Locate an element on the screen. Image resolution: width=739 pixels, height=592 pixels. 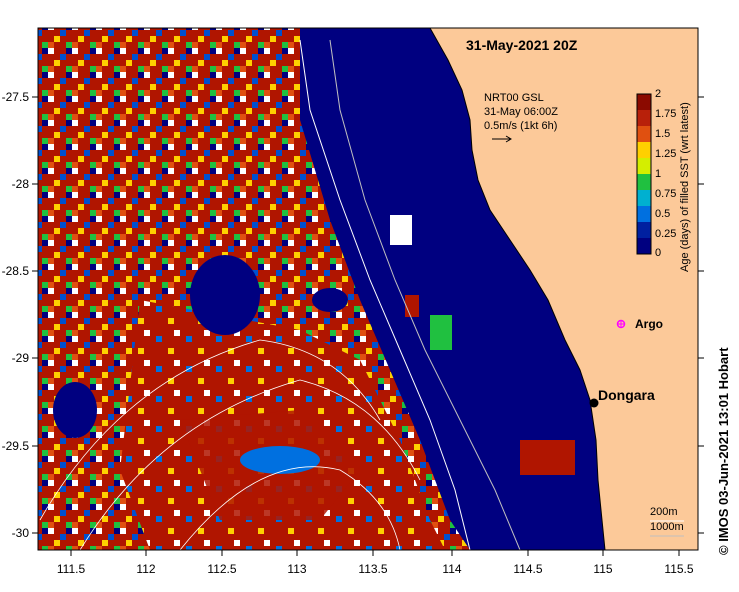
y-tick-label: -29 is located at coordinates (21, 358).